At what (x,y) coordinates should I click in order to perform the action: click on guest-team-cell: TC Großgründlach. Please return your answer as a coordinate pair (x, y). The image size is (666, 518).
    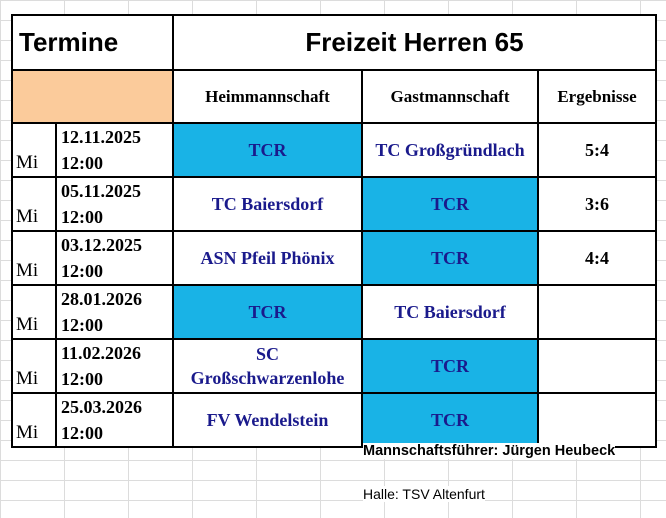
    Looking at the image, I should click on (450, 150).